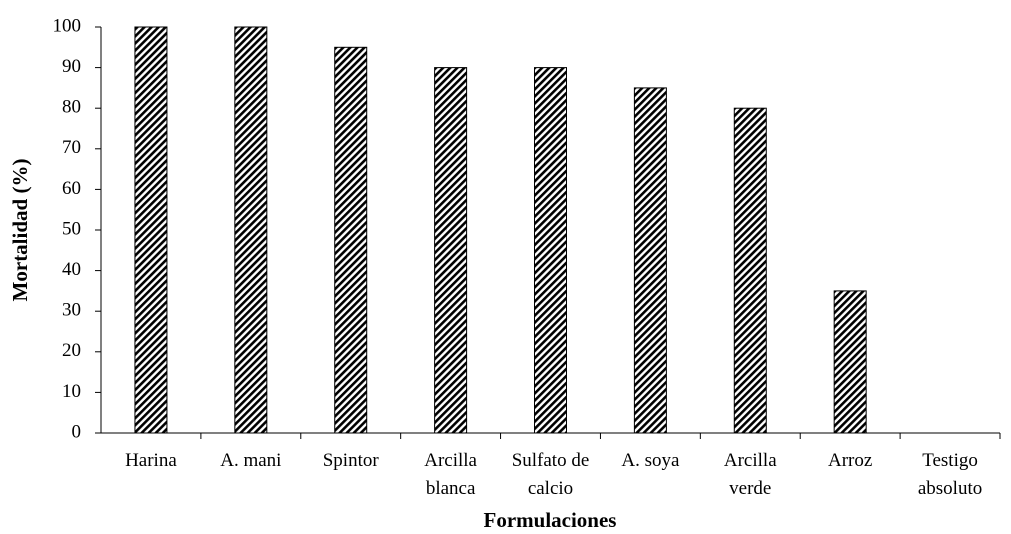  Describe the element at coordinates (71, 310) in the screenshot. I see `y-tick-label: 30` at that location.